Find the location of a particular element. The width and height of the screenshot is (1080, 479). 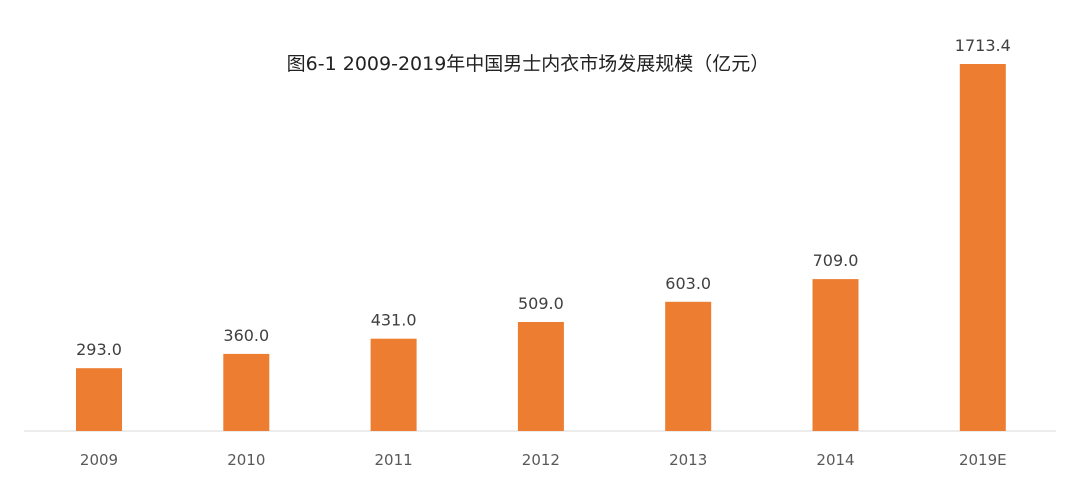

value-label-2011: 431.0 is located at coordinates (394, 320).